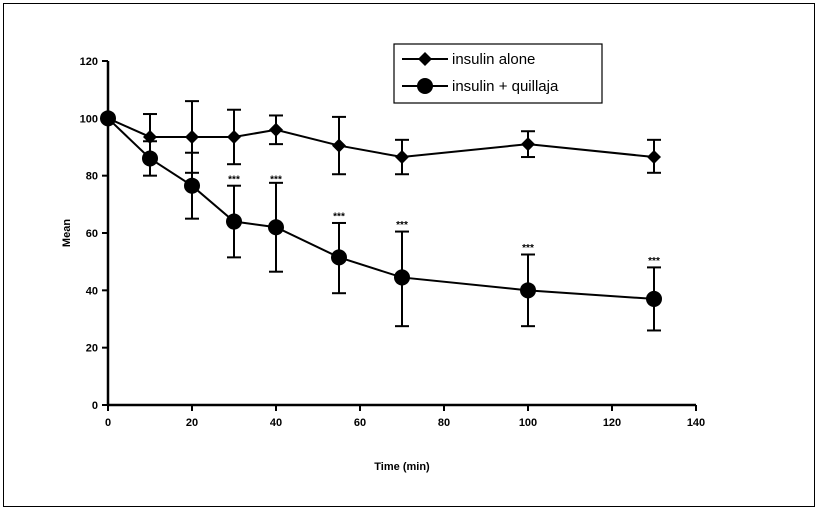 This screenshot has height=510, width=818. I want to click on significance-annotations: *** *** *** *** *** ***, so click(444, 220).